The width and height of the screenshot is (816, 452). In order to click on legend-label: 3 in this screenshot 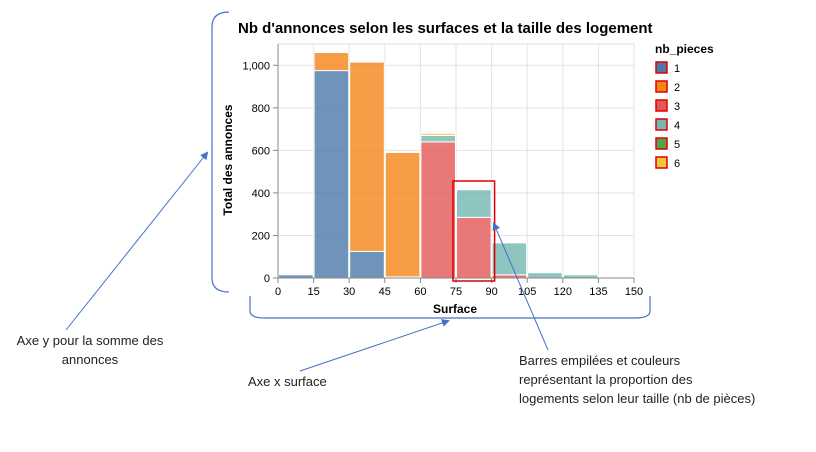, I will do `click(677, 107)`.